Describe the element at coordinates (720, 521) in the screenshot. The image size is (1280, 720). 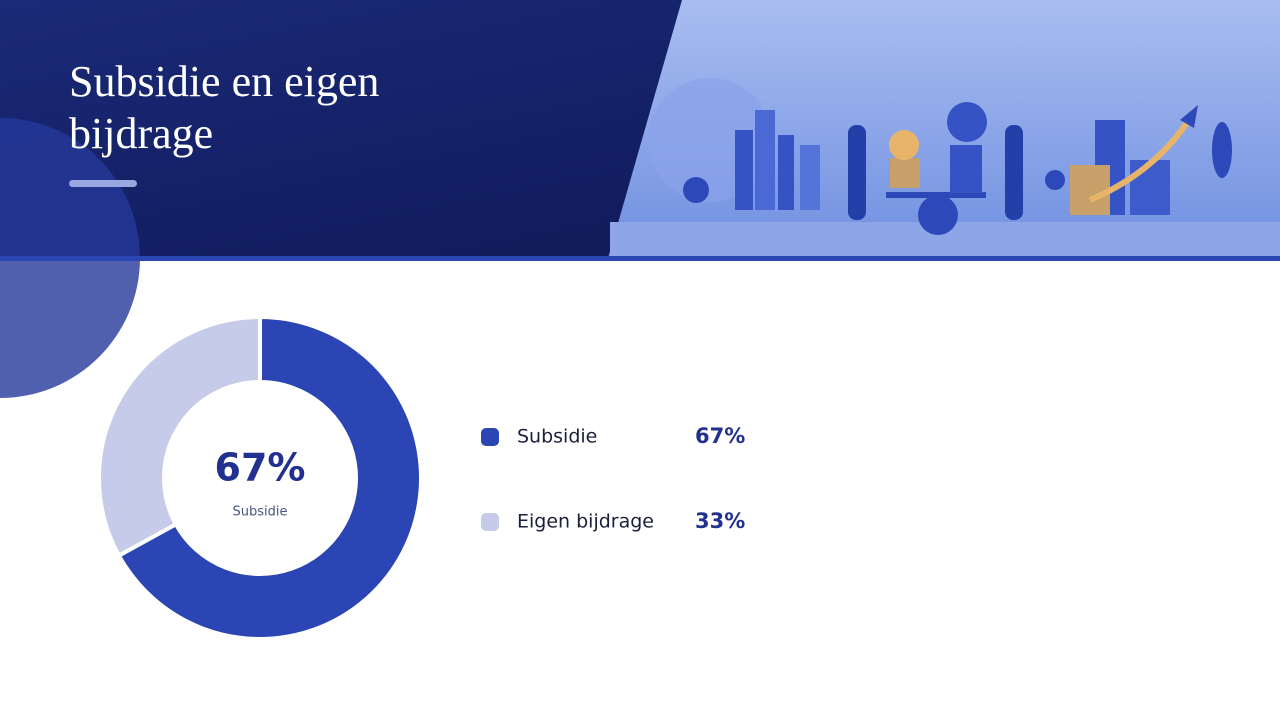
I see `legend-value: 33%` at that location.